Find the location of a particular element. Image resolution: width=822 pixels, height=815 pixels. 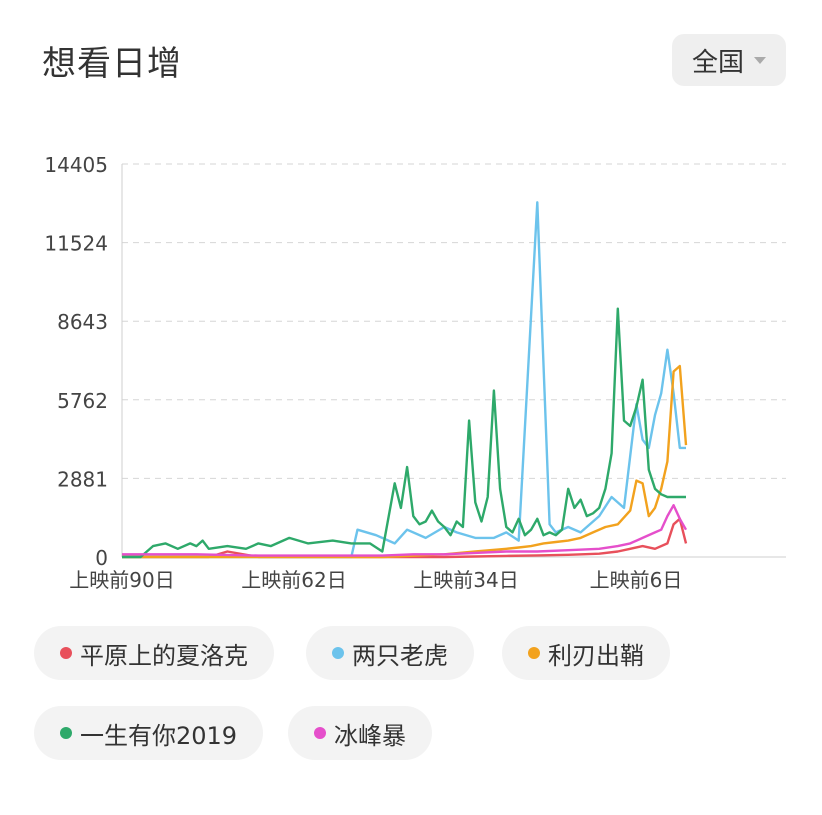

legend-item-yisheng-youni: 一生有你2019 is located at coordinates (149, 733).